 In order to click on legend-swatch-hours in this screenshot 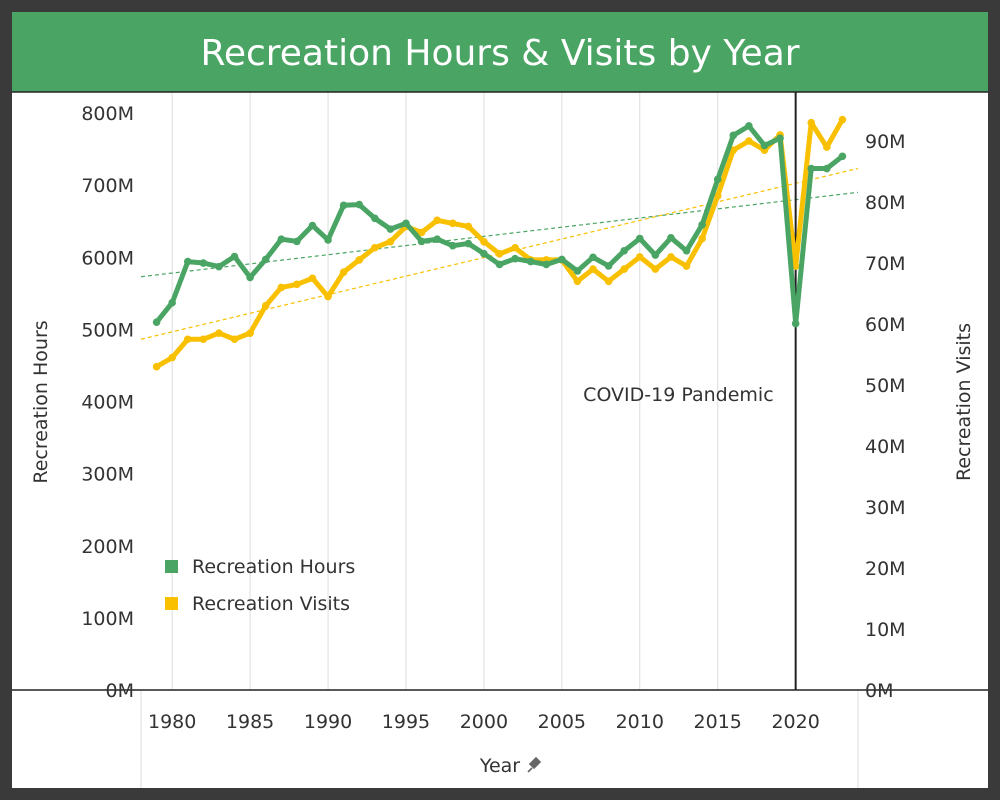, I will do `click(171, 566)`.